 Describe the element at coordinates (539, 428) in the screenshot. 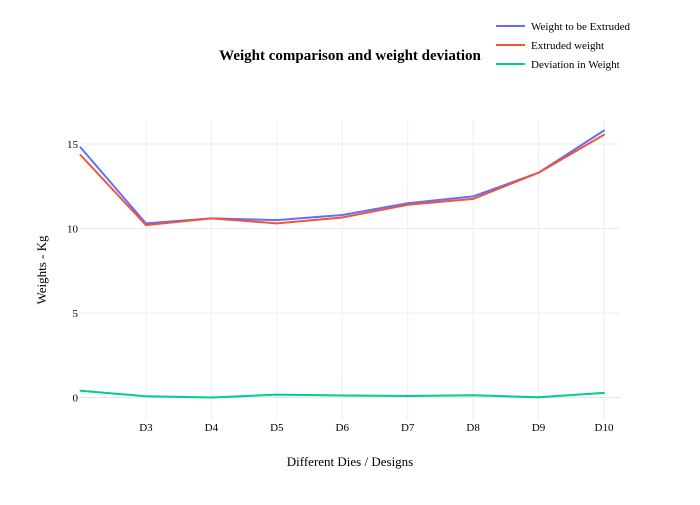

I see `x-tick-label: D9` at that location.